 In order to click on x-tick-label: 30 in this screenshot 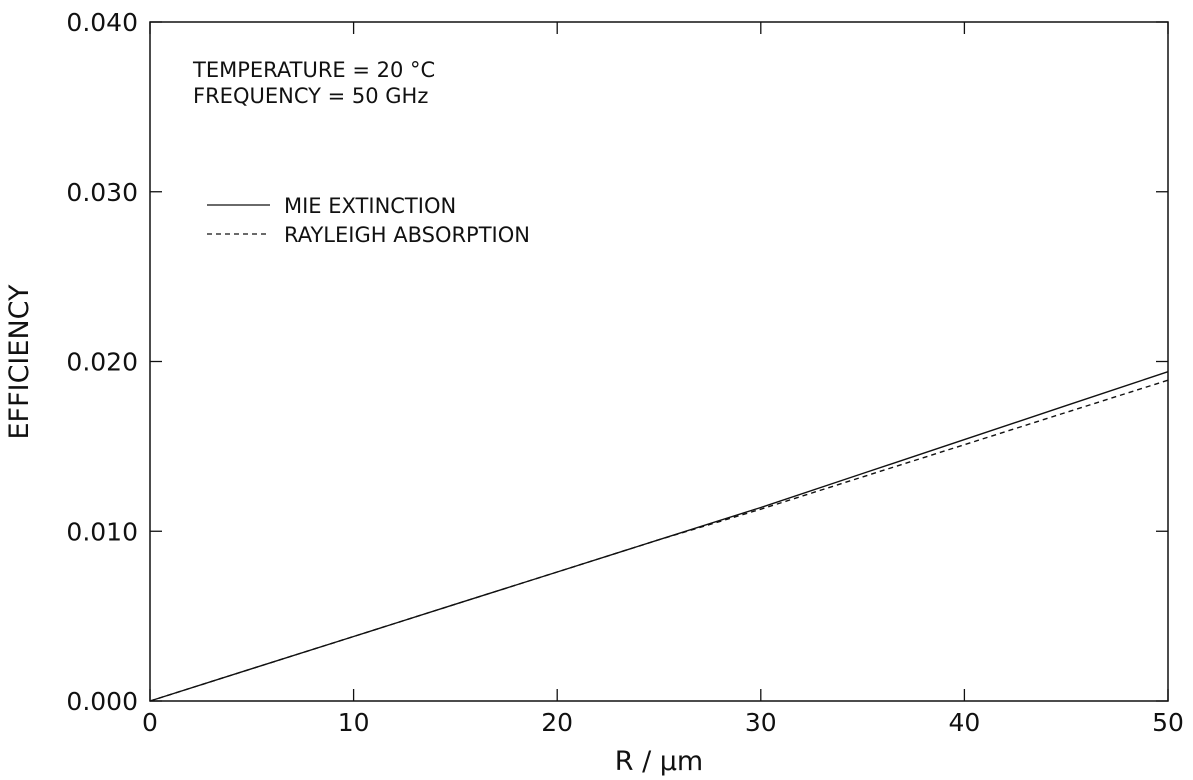, I will do `click(761, 722)`.